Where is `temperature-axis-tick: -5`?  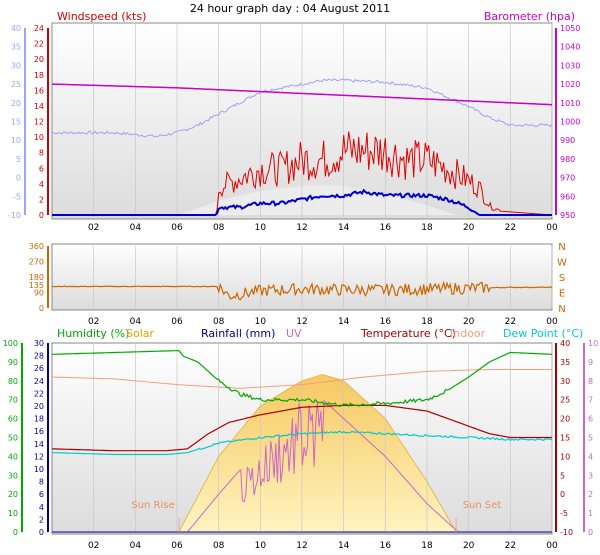 temperature-axis-tick: -5 is located at coordinates (564, 513).